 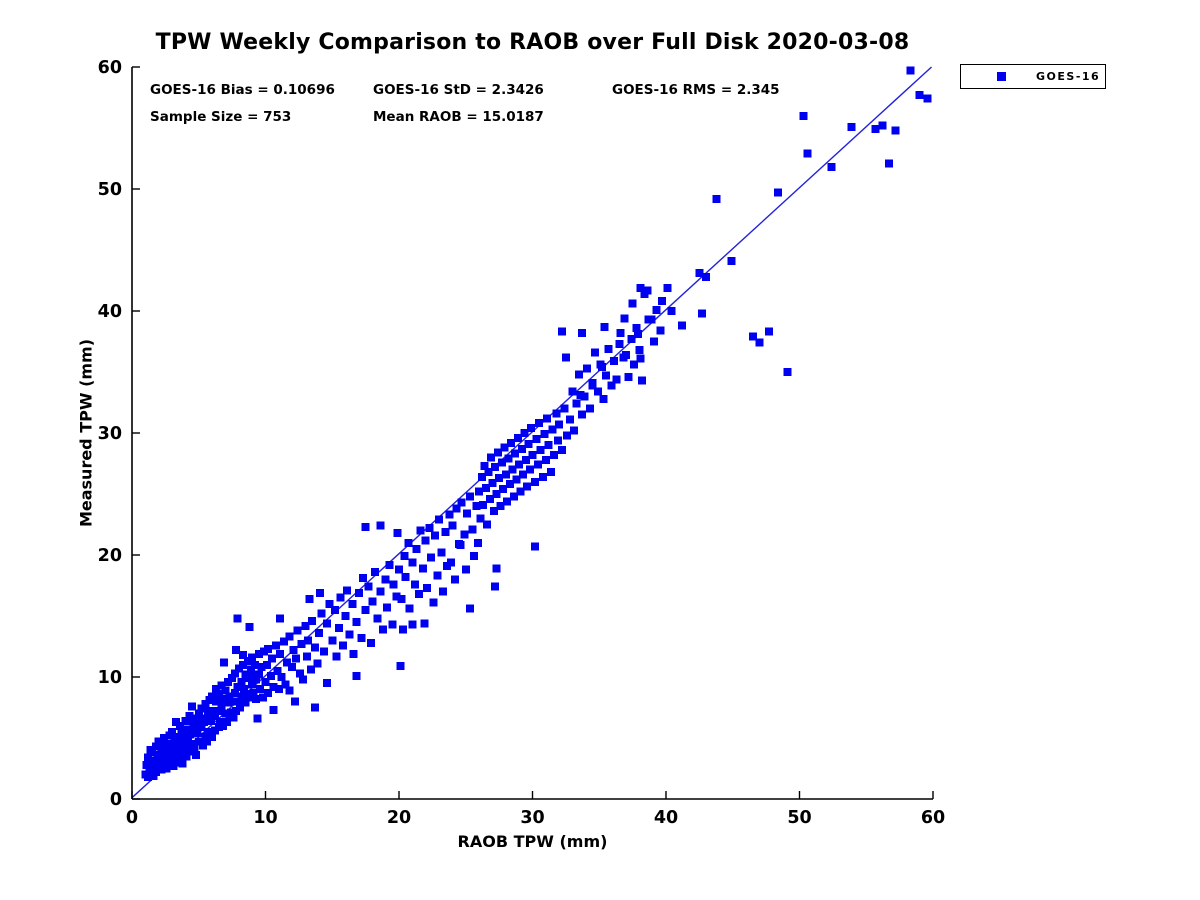 I want to click on stat-bias: GOES-16 Bias = 0.10696, so click(x=242, y=90).